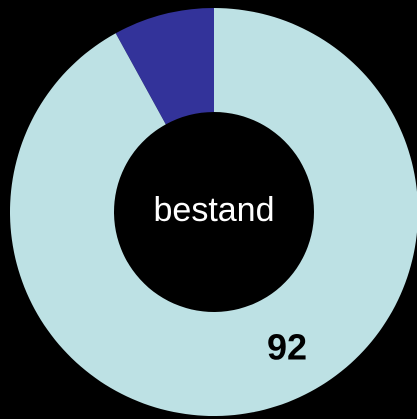  I want to click on data-label: 92, so click(287, 347).